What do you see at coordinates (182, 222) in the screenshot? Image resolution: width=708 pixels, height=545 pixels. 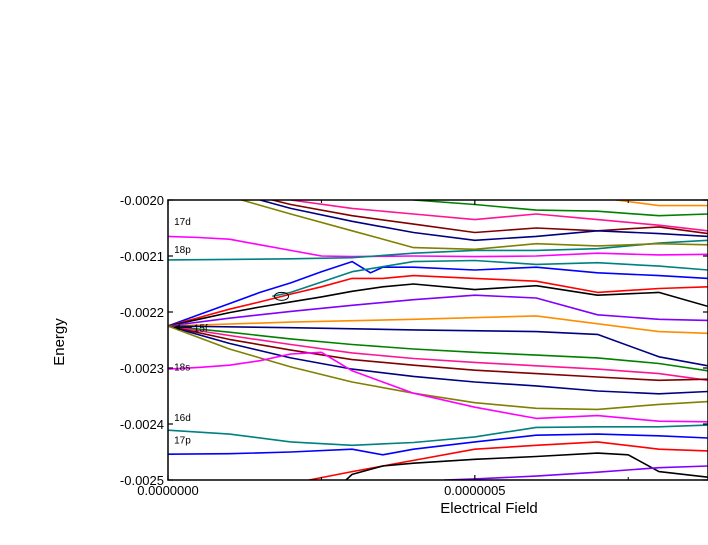 I see `annotation-17d: 17d` at bounding box center [182, 222].